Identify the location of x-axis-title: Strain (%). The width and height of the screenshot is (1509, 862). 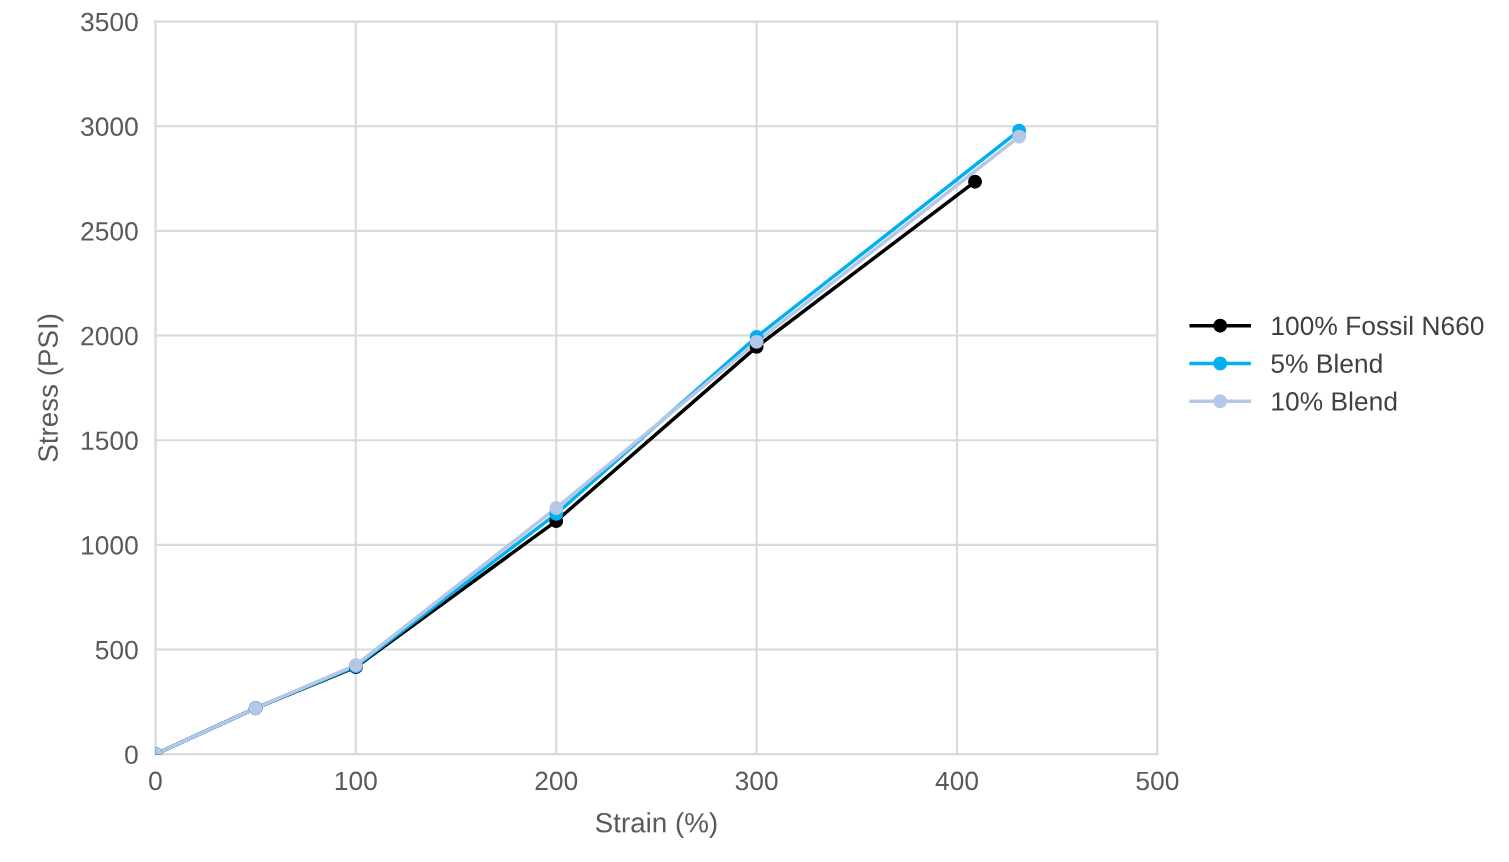
(656, 825).